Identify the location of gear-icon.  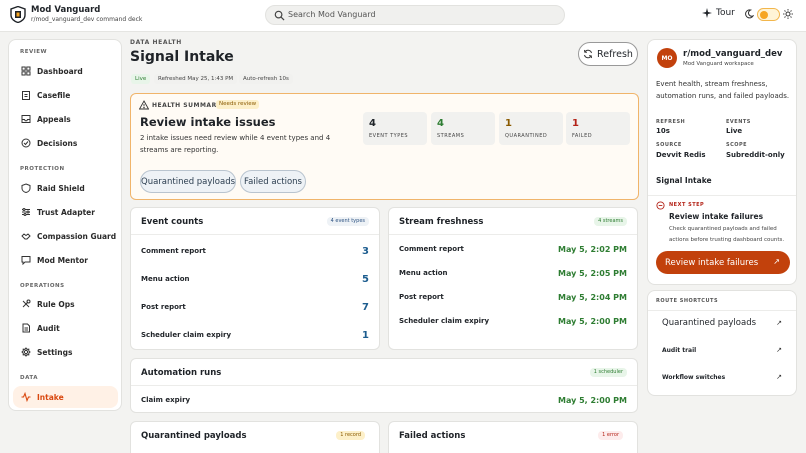
(26, 352).